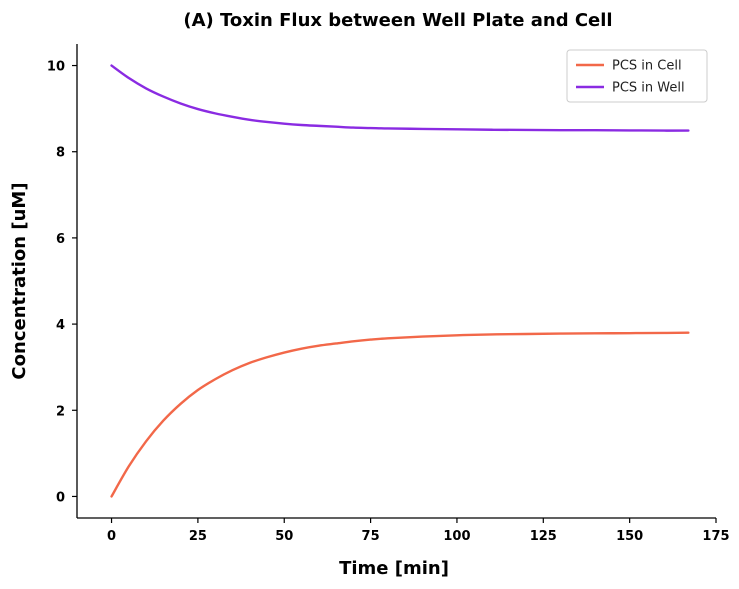 This screenshot has height=589, width=739. I want to click on x-tick-label: 50, so click(284, 536).